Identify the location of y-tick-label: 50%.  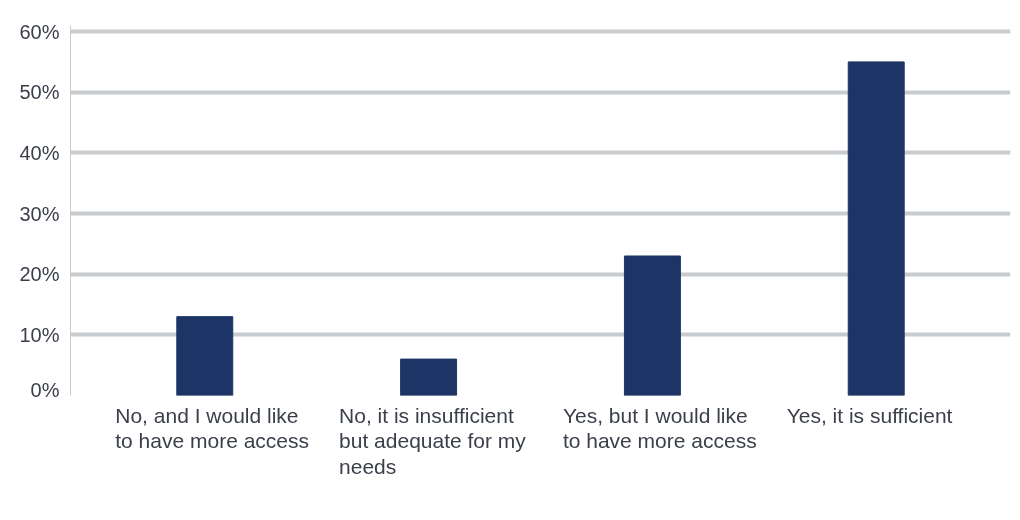
(39, 92).